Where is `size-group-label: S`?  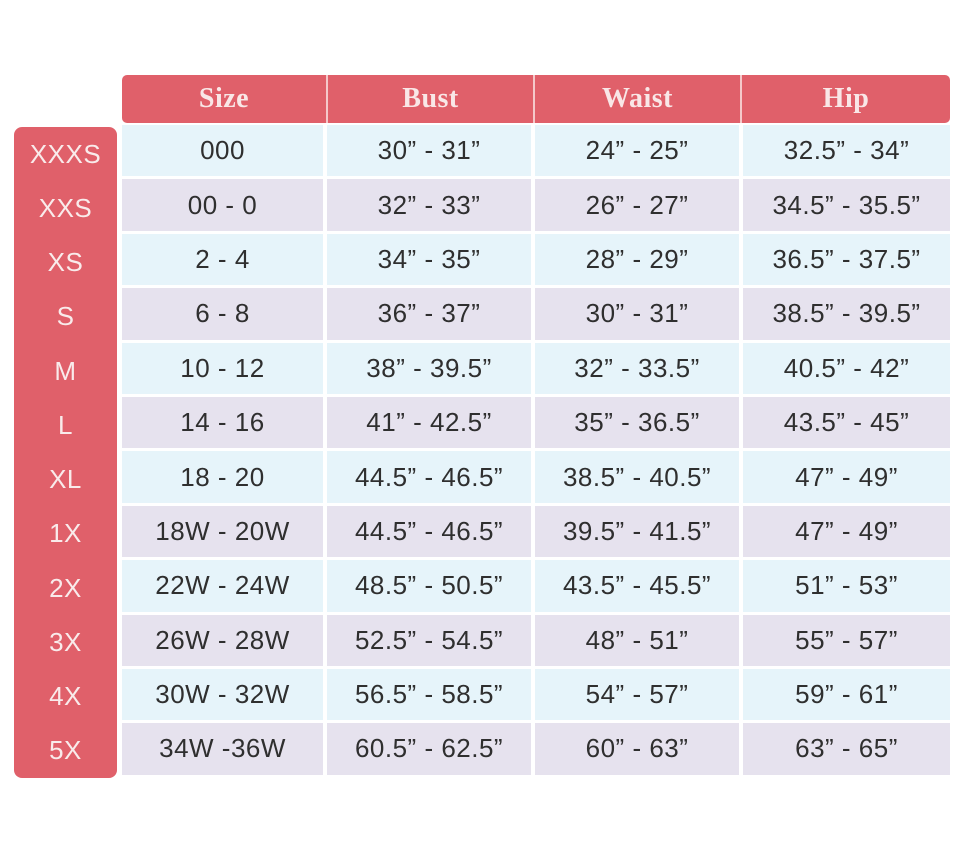 size-group-label: S is located at coordinates (65, 316).